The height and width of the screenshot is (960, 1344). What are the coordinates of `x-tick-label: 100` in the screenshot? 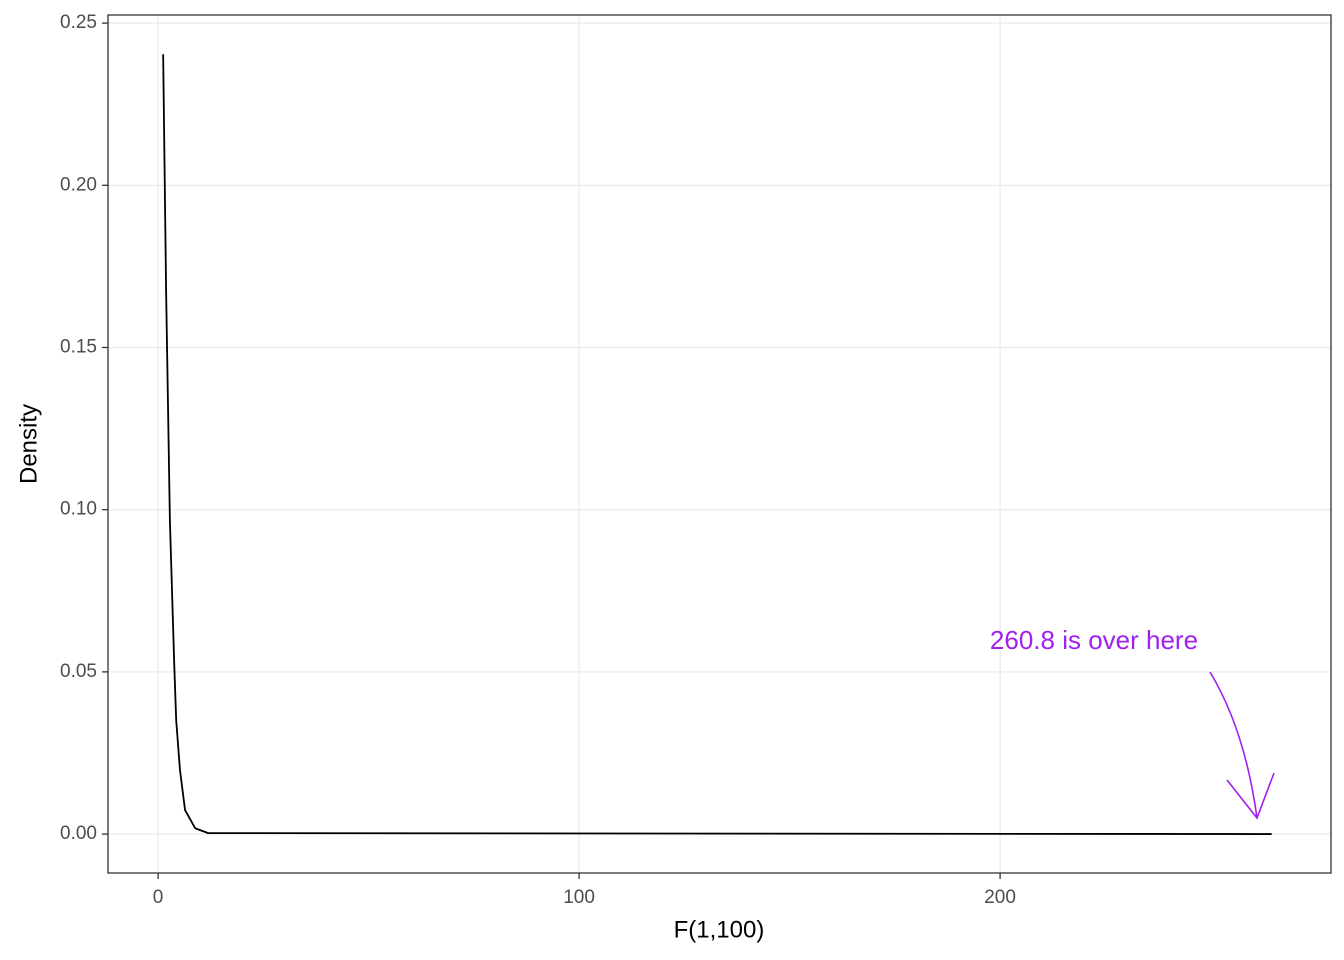 It's located at (579, 897).